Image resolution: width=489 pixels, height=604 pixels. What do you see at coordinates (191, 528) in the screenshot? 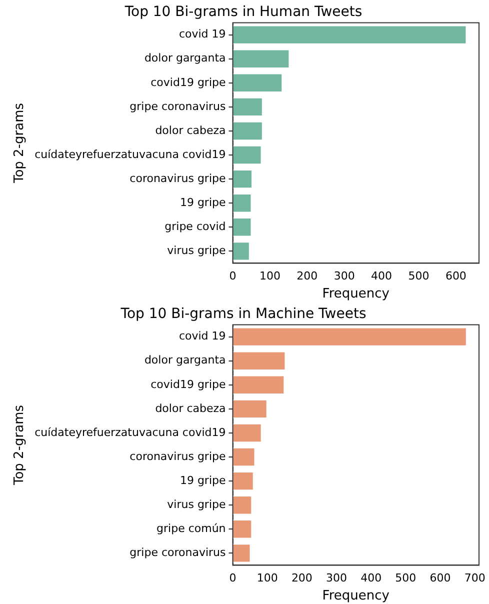
I see `y-tick-label: gripe común` at bounding box center [191, 528].